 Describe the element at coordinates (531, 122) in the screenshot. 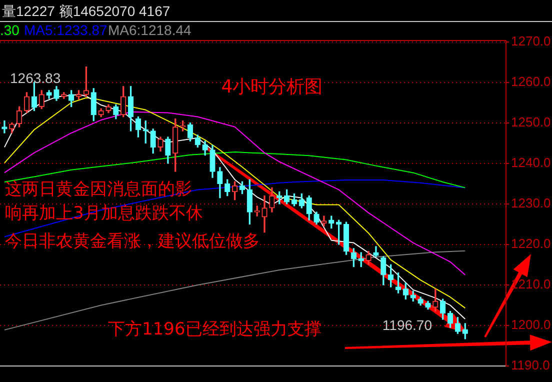

I see `y-tick-label: 1250.0` at that location.